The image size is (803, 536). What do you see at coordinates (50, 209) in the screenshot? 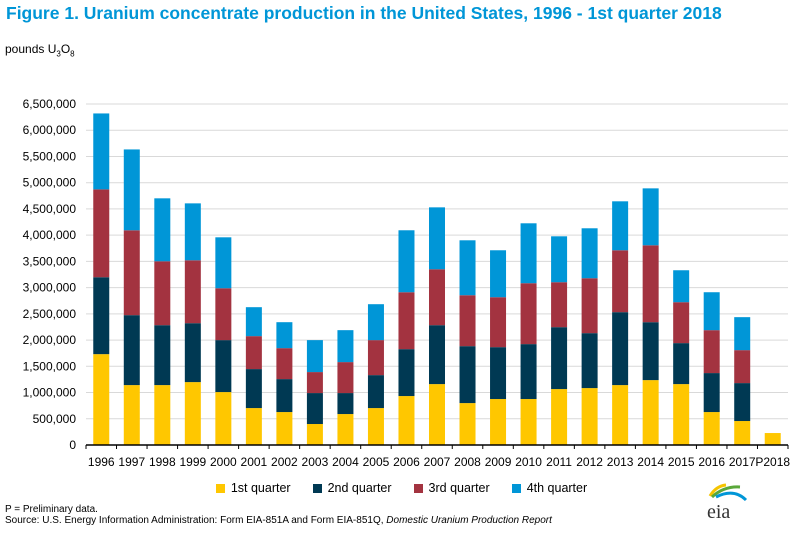
I see `y-tick-label: 4,500,000` at bounding box center [50, 209].